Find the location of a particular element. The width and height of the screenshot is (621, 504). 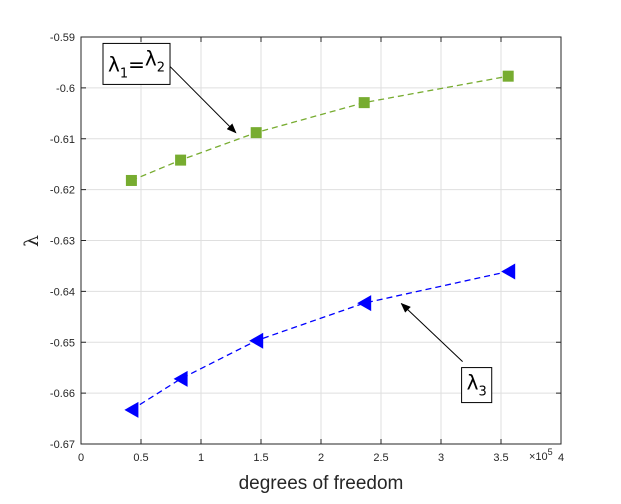

annotation-label: λ3 is located at coordinates (477, 385).